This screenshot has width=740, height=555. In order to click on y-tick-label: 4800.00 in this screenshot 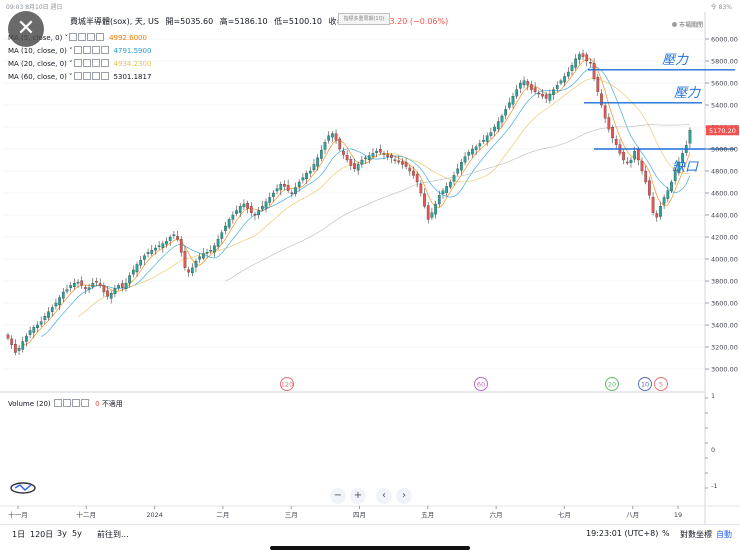, I will do `click(724, 172)`.